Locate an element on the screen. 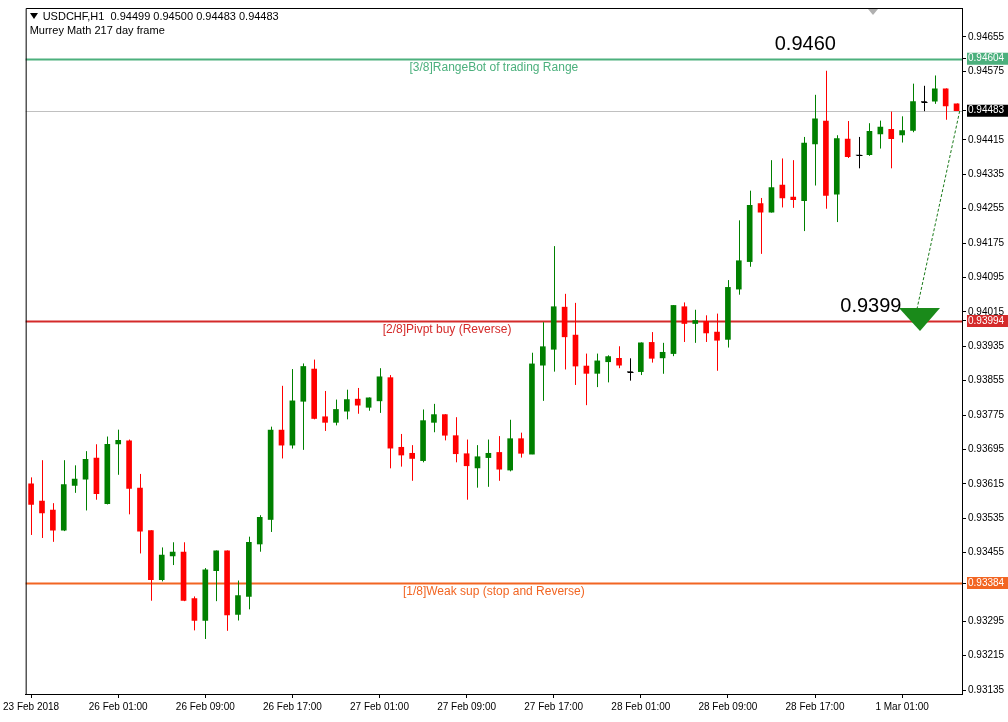 The width and height of the screenshot is (1008, 722). y-tick-label: 0.94655 is located at coordinates (986, 36).